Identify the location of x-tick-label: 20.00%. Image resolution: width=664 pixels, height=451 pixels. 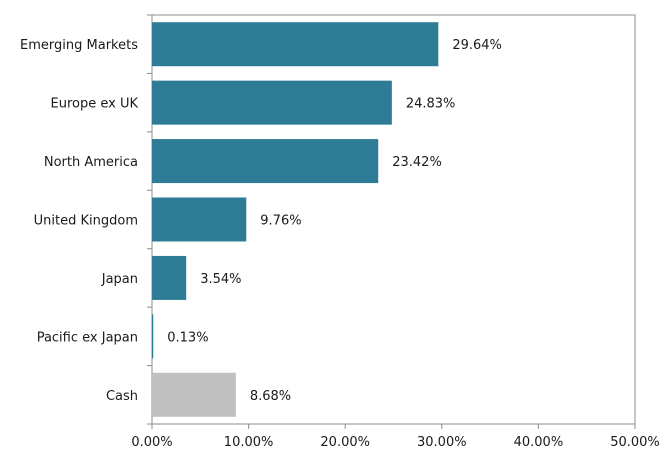
(345, 442).